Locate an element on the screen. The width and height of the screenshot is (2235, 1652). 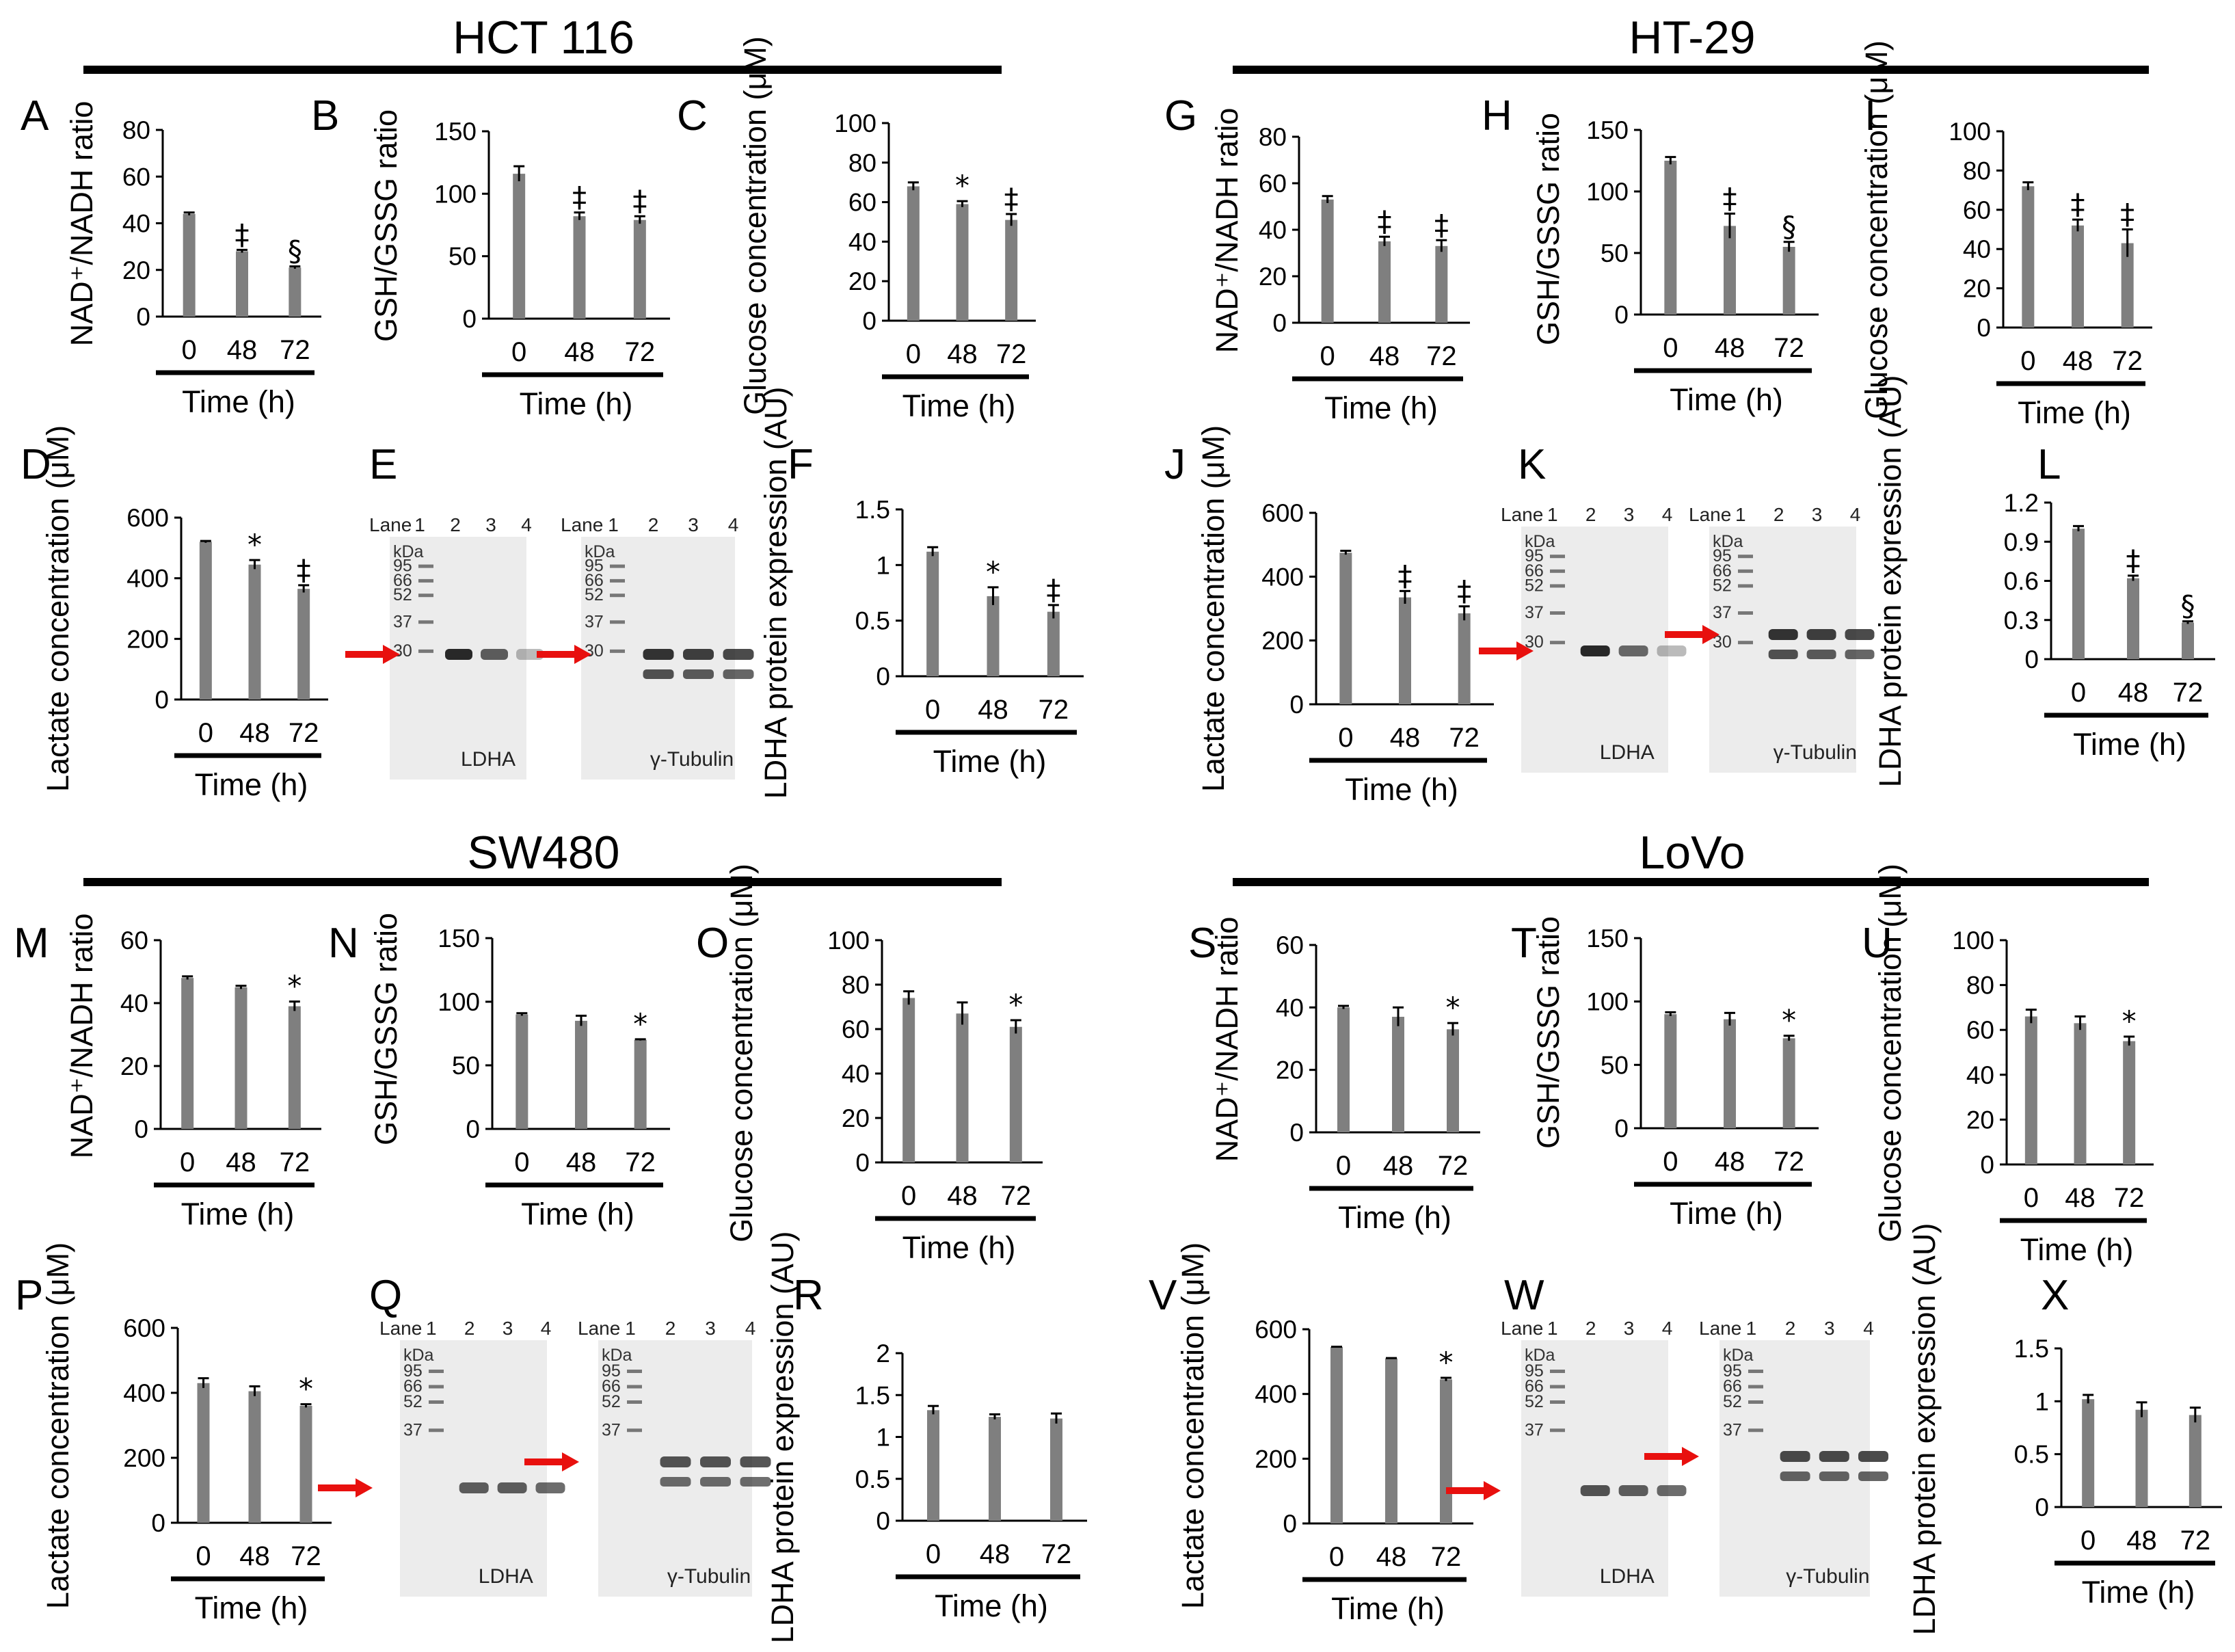
panel-letter-E: E is located at coordinates (383, 464).